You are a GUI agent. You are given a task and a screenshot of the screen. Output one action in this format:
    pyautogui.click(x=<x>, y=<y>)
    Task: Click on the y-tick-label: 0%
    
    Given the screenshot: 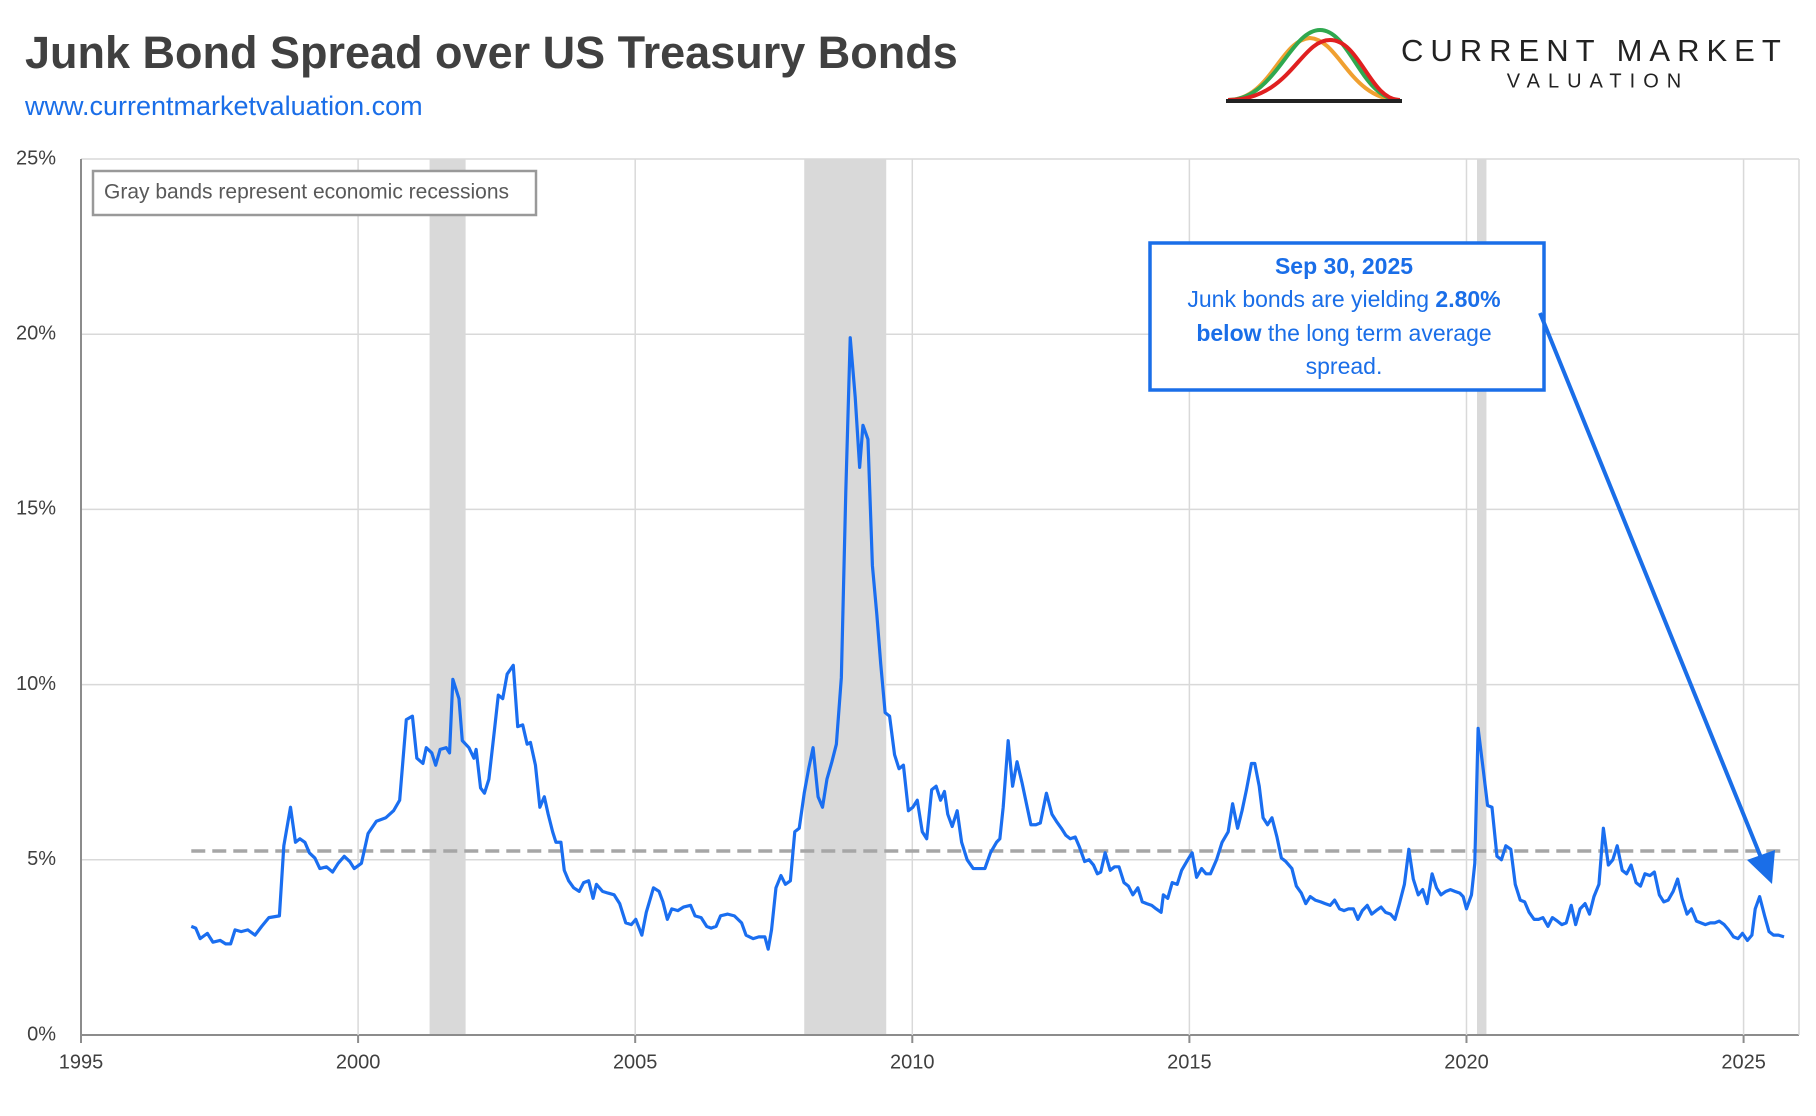 What is the action you would take?
    pyautogui.click(x=41, y=1034)
    